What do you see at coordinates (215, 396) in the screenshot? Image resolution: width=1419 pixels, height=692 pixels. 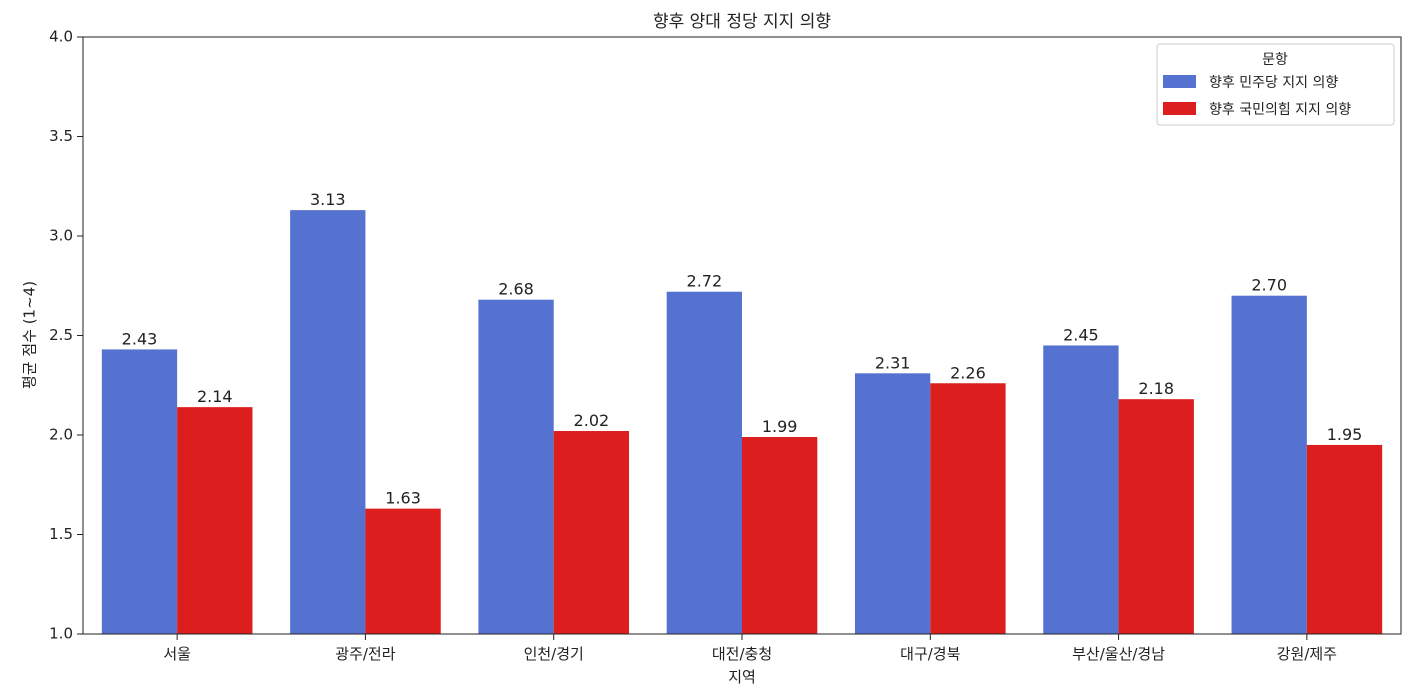 I see `bar-value-label-series-1-0: 2.14` at bounding box center [215, 396].